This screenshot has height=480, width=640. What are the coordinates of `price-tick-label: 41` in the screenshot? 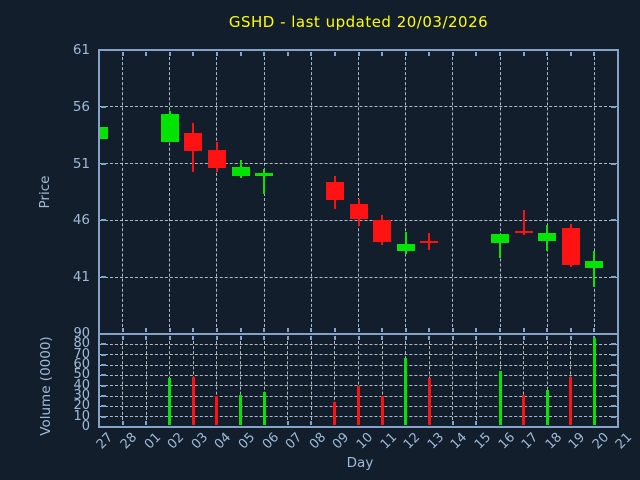 It's located at (81, 277).